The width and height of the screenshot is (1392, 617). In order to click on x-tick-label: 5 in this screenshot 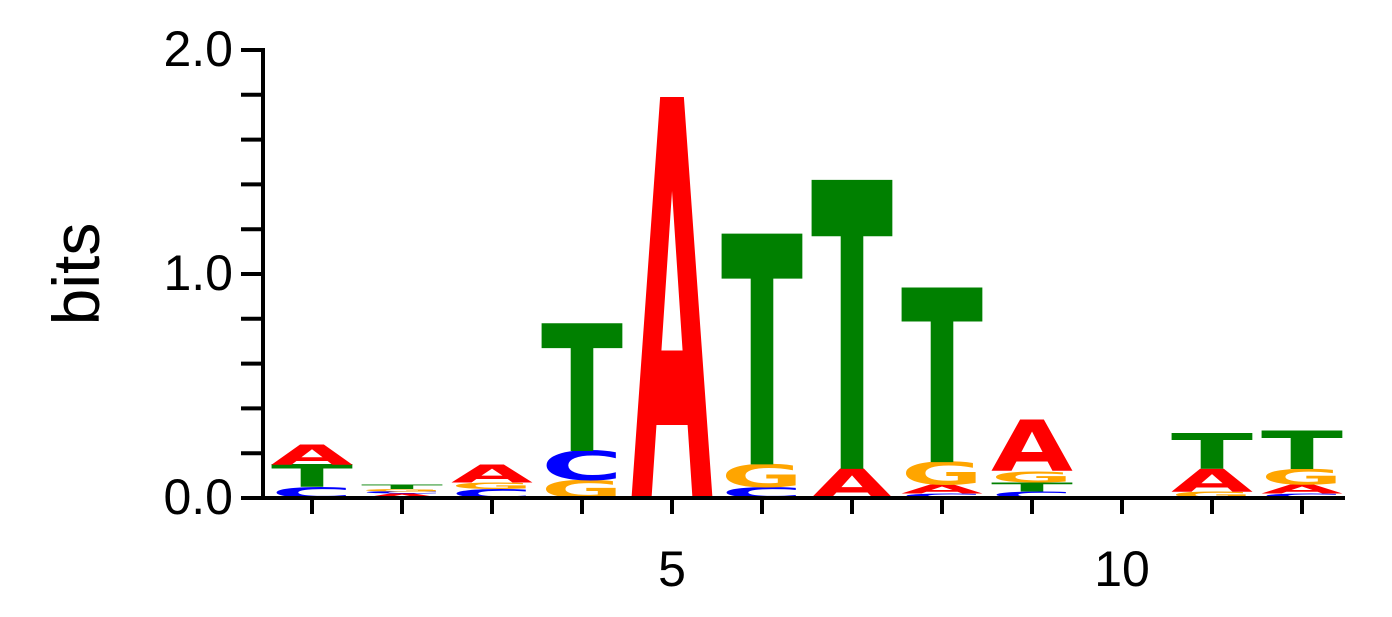, I will do `click(672, 569)`.